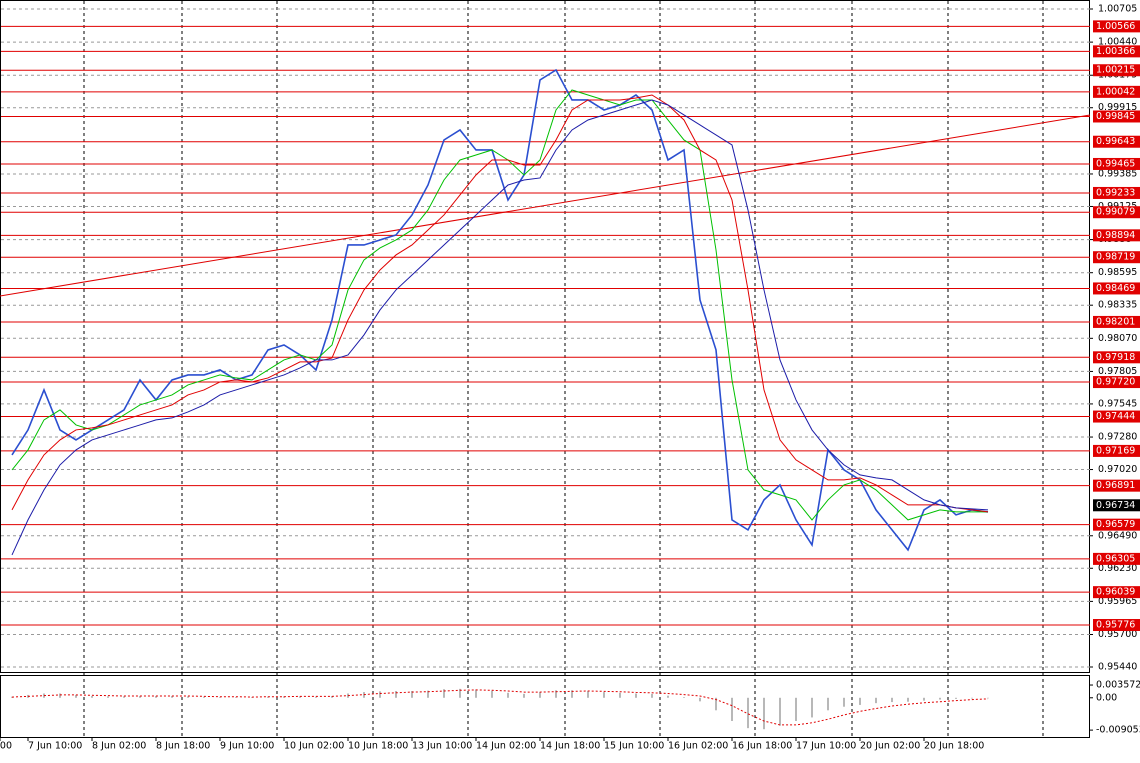 The height and width of the screenshot is (763, 1140). I want to click on y-tick-label: 0.95440, so click(1117, 667).